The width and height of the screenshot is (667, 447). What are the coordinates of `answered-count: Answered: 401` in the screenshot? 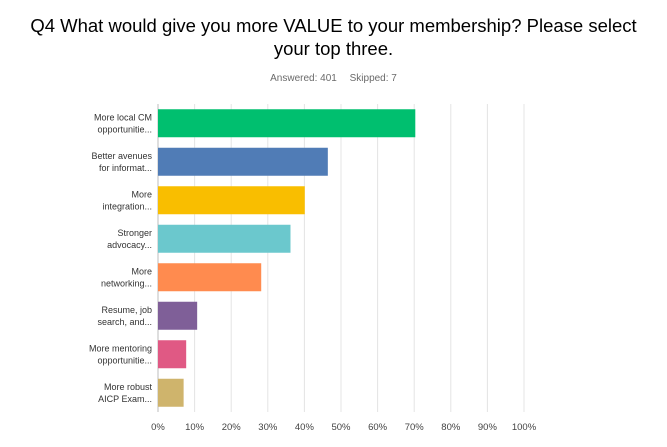 It's located at (303, 78).